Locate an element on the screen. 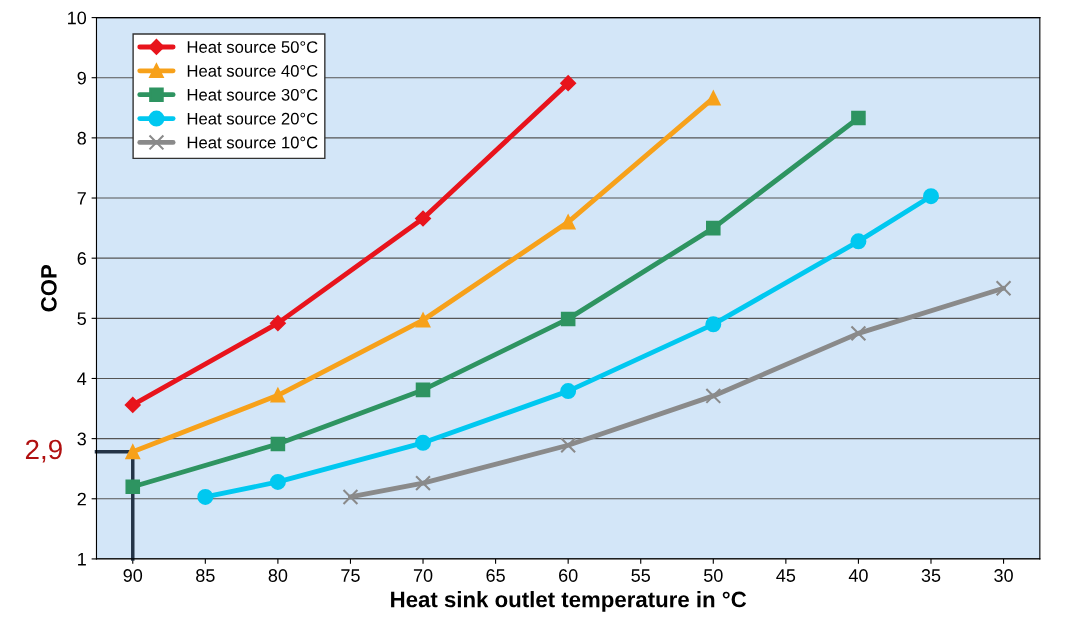 The width and height of the screenshot is (1072, 628). x-tick-label: 50 is located at coordinates (713, 575).